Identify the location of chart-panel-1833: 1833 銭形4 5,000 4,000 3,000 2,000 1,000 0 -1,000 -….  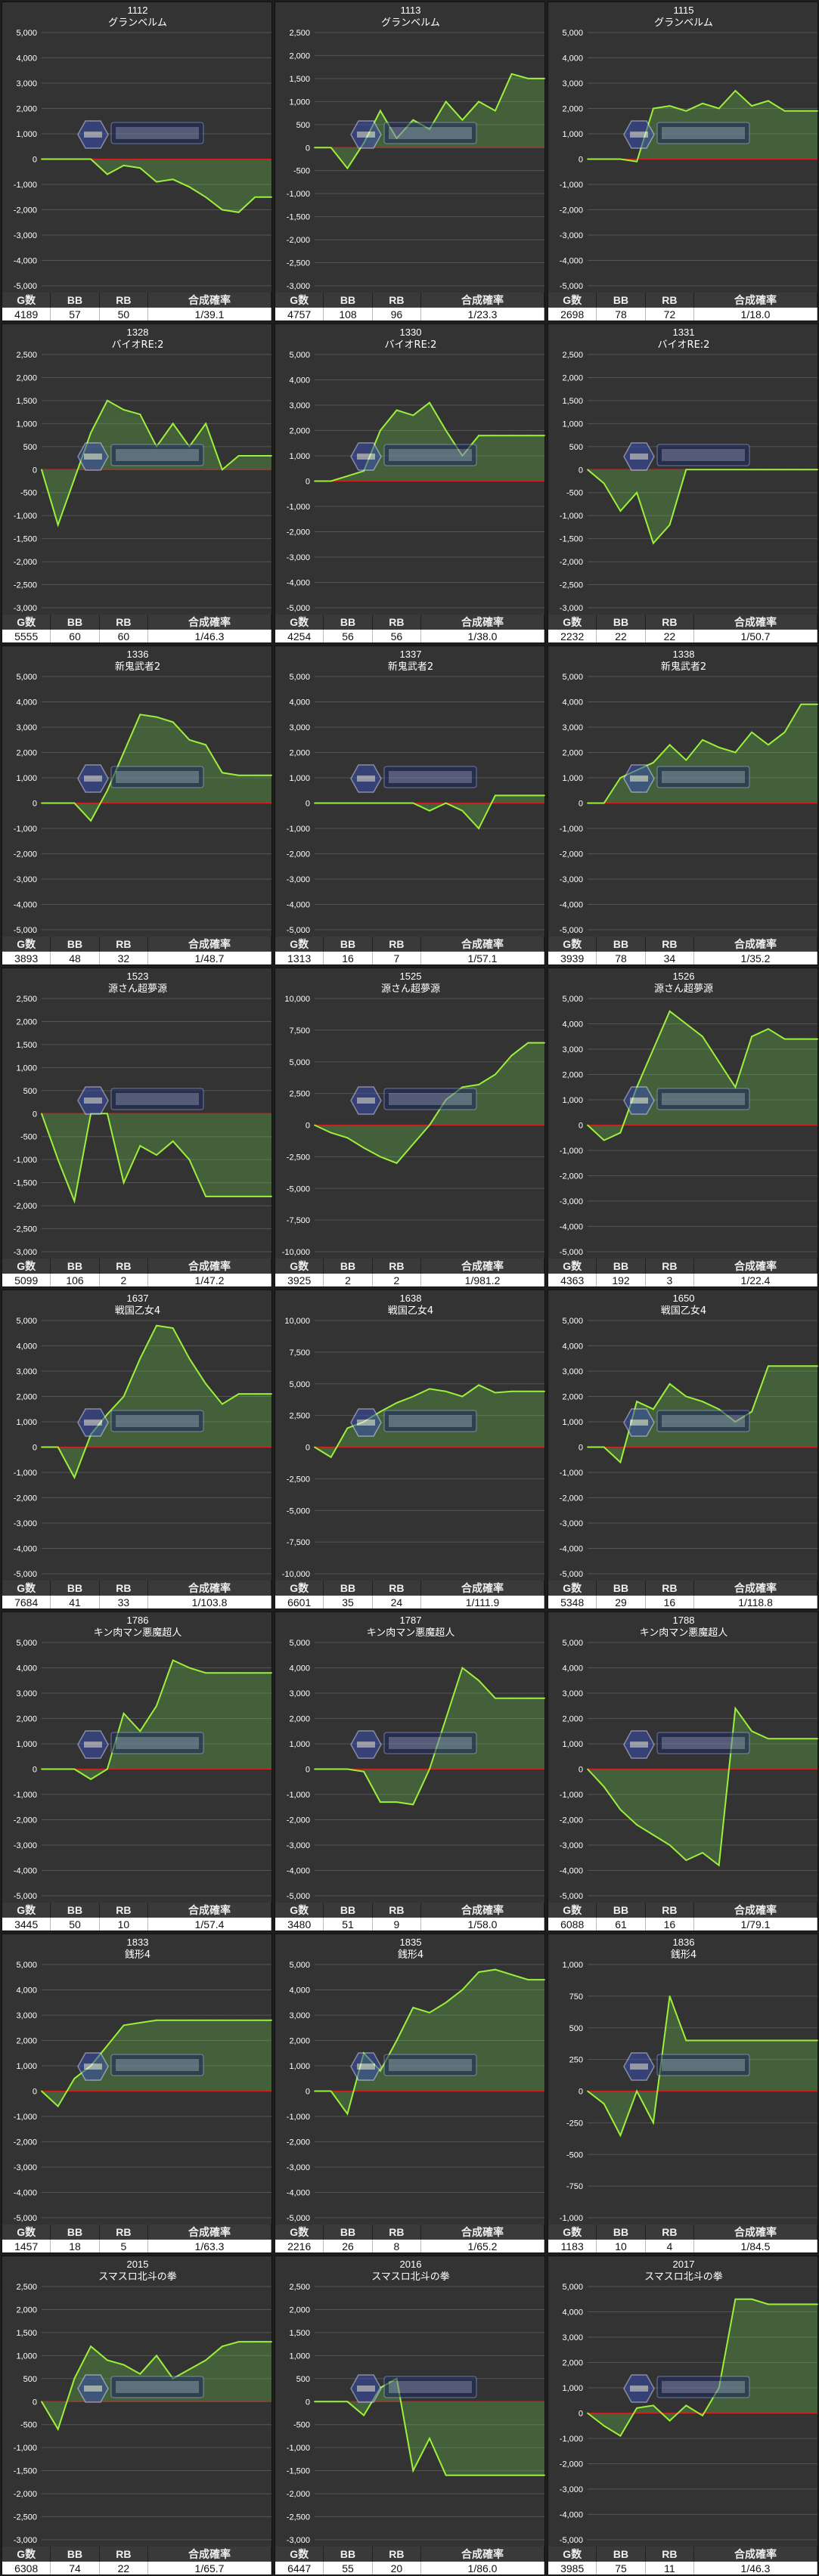
(137, 2093).